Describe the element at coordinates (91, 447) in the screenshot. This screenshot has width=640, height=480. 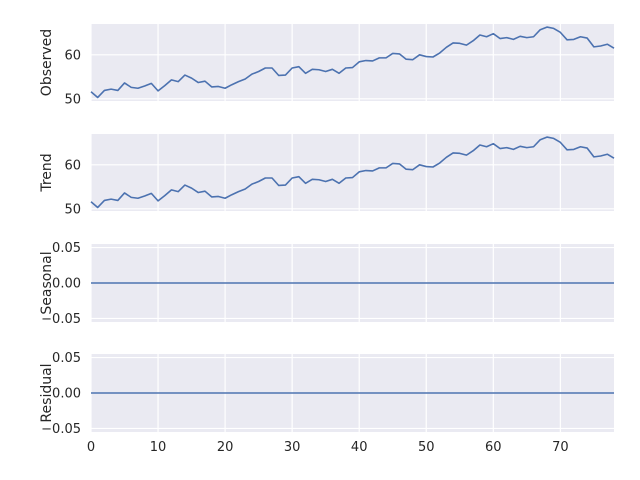
I see `x-tick-label: 0` at that location.